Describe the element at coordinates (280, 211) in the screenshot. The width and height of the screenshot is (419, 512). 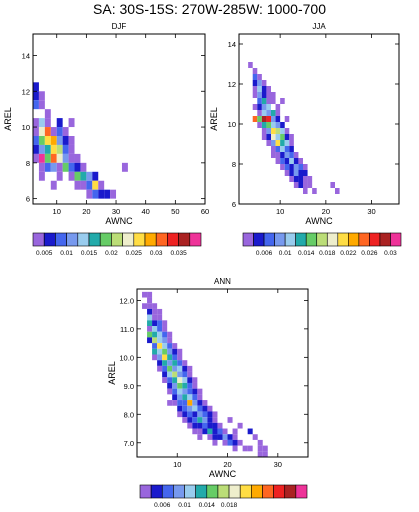
I see `x-tick-label: 10` at that location.